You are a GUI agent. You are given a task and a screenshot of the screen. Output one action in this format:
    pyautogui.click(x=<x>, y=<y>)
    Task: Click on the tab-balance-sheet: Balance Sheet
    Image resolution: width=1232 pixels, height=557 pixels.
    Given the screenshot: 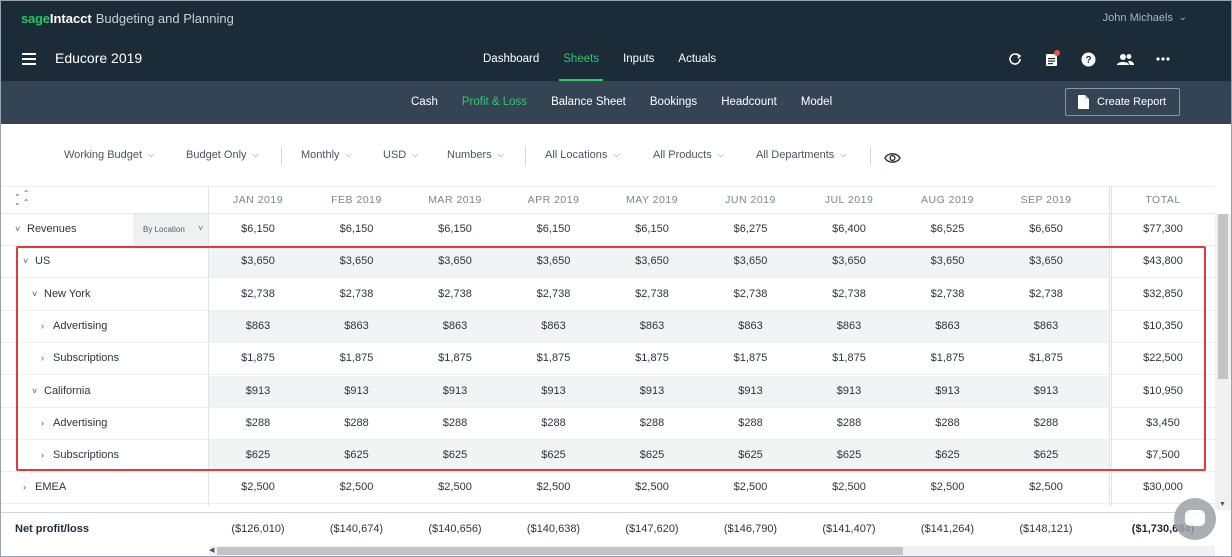 What is the action you would take?
    pyautogui.click(x=588, y=102)
    